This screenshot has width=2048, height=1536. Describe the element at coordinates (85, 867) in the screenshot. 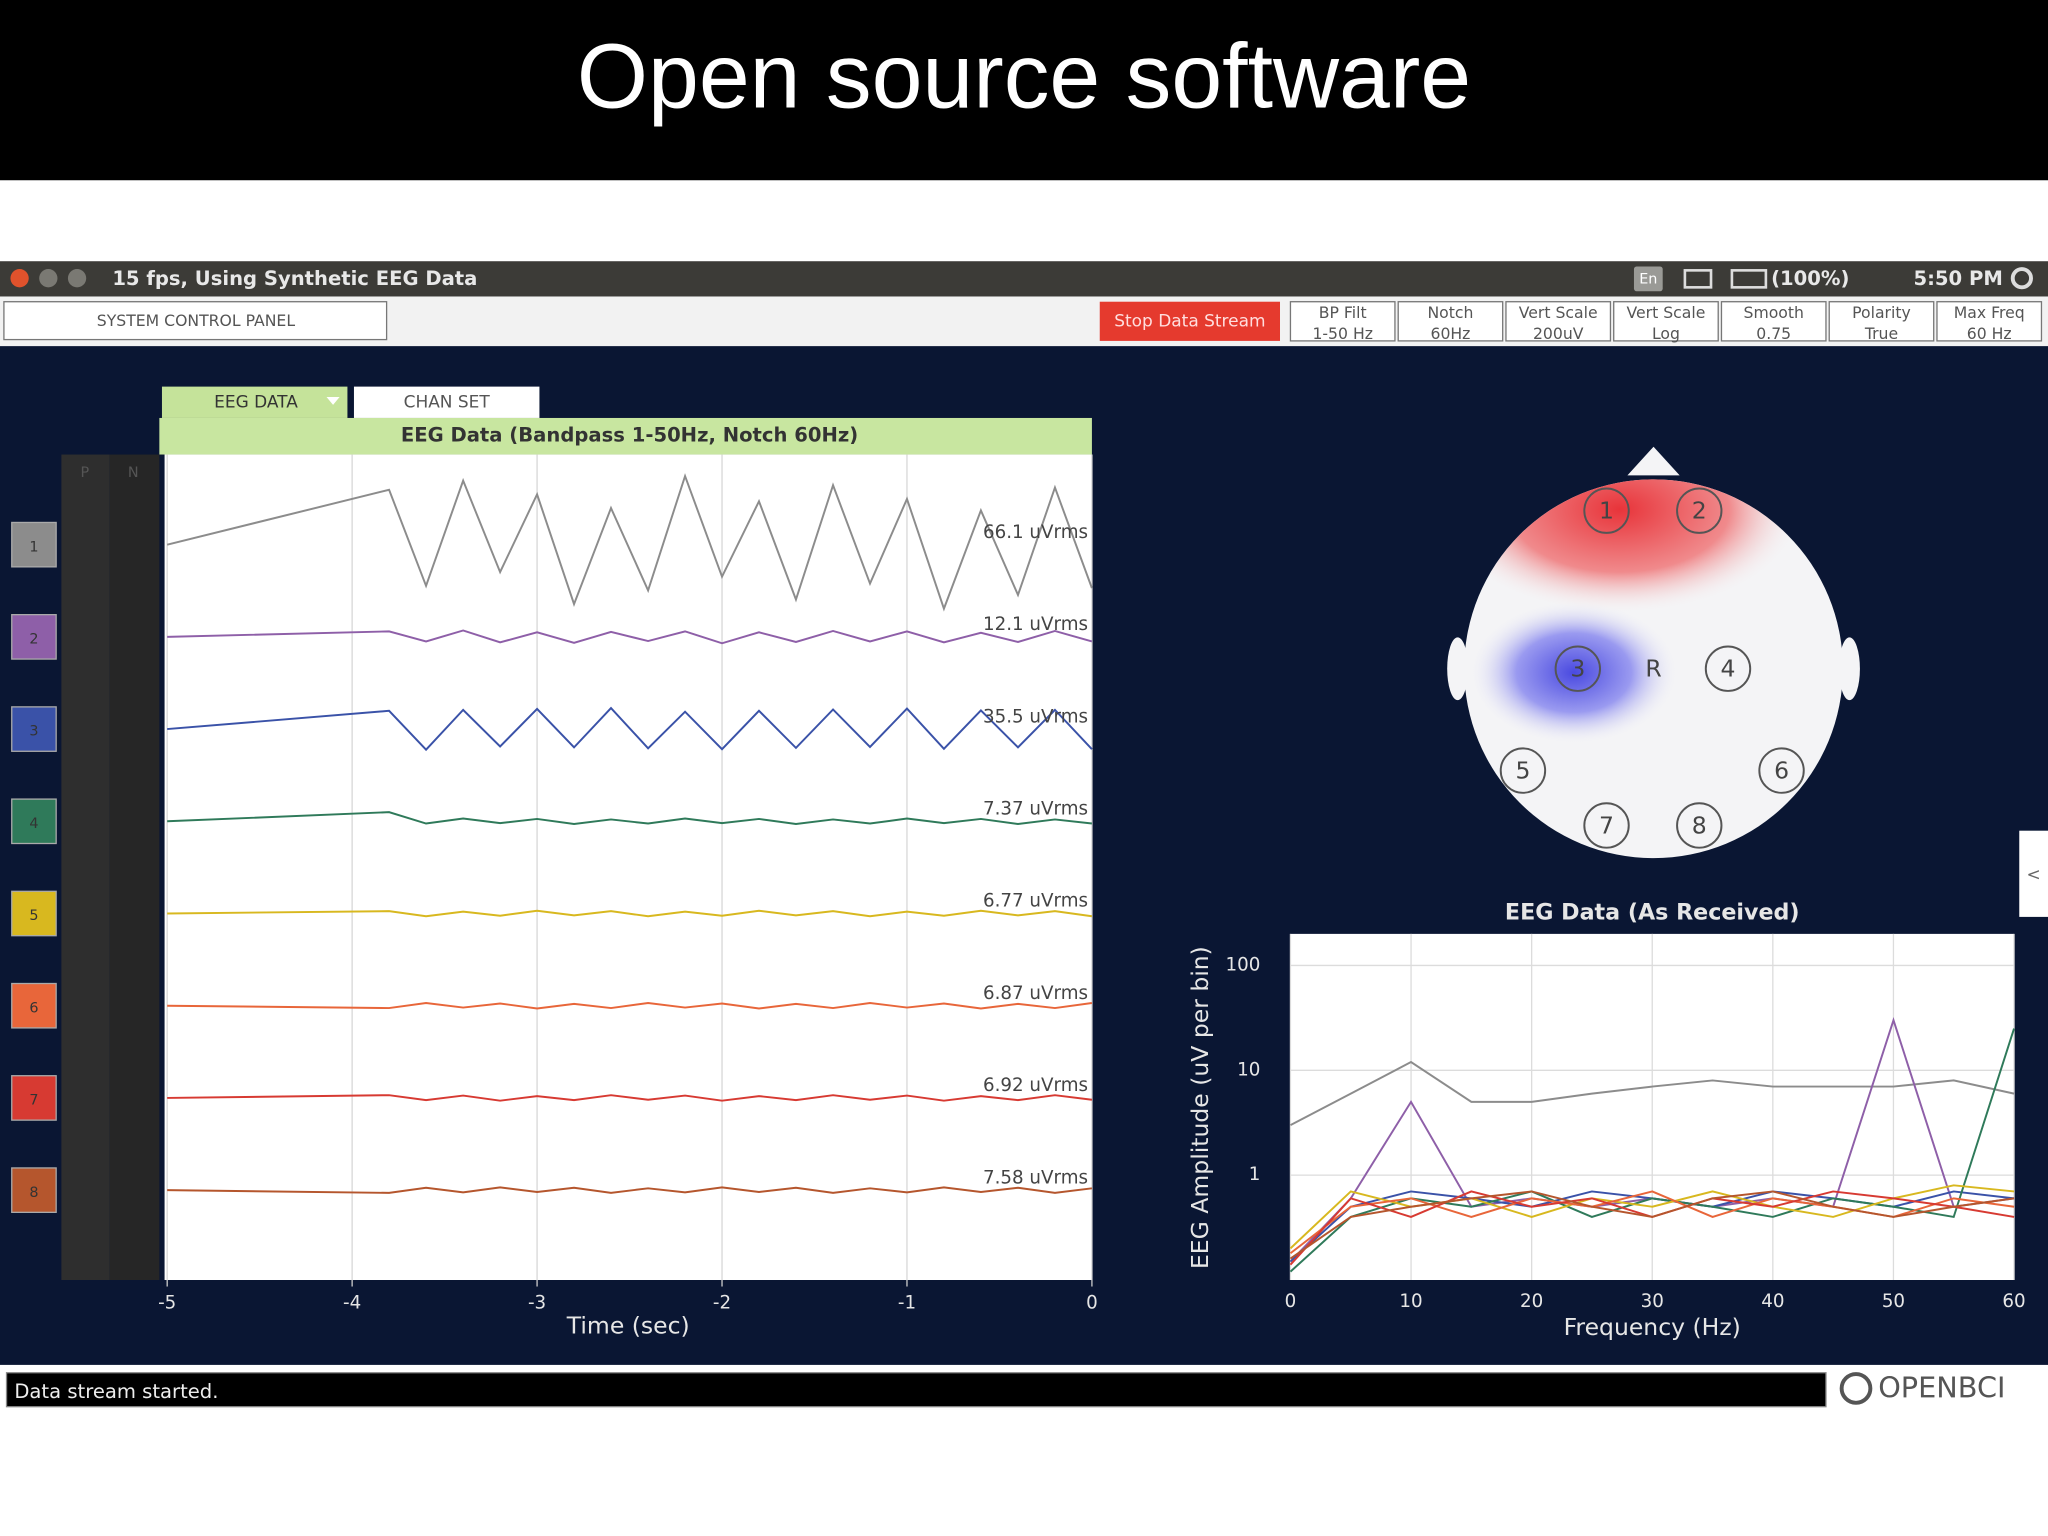

I see `p-column` at that location.